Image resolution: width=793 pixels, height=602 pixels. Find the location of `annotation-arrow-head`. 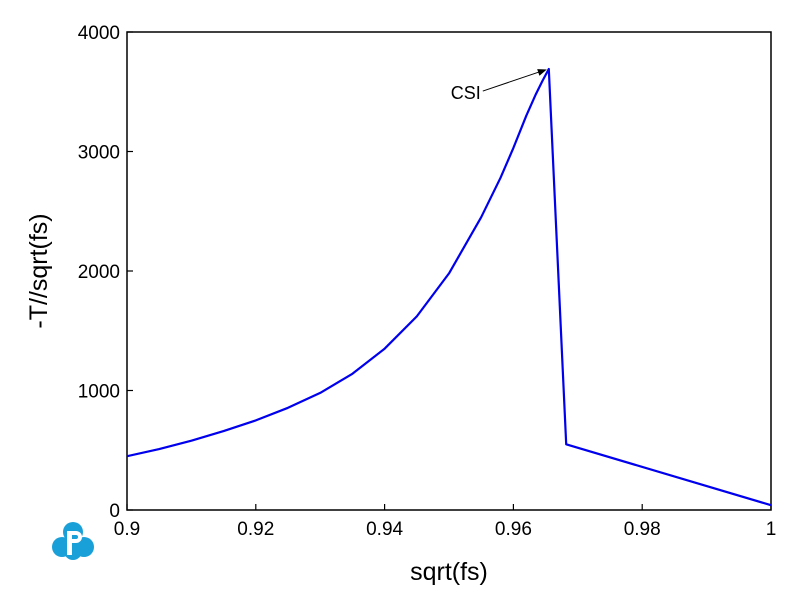

annotation-arrow-head is located at coordinates (542, 72).